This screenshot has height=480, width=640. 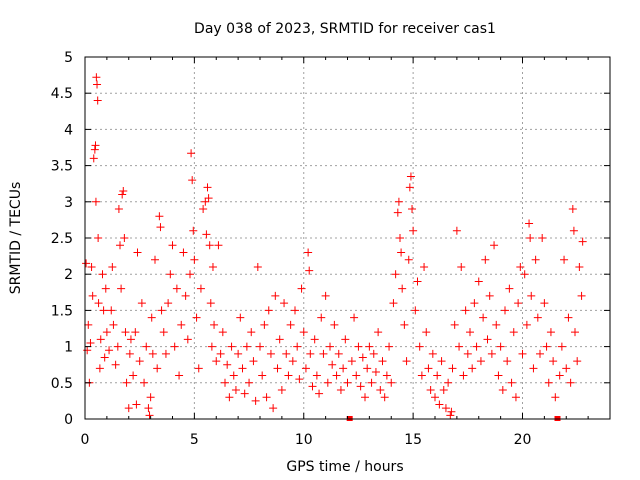 I want to click on y-tick-label: 1, so click(x=68, y=348).